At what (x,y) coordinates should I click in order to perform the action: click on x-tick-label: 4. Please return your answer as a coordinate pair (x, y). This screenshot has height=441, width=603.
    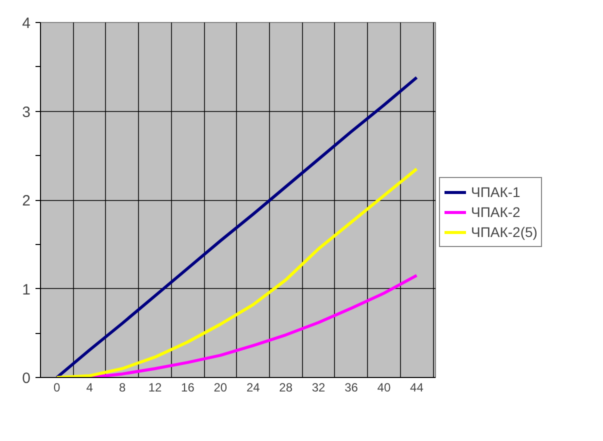
    Looking at the image, I should click on (90, 387).